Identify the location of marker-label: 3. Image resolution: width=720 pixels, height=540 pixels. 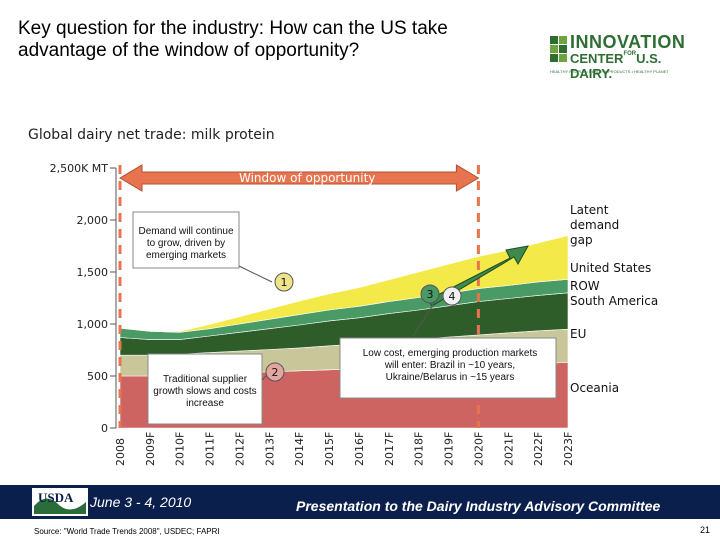
(430, 294).